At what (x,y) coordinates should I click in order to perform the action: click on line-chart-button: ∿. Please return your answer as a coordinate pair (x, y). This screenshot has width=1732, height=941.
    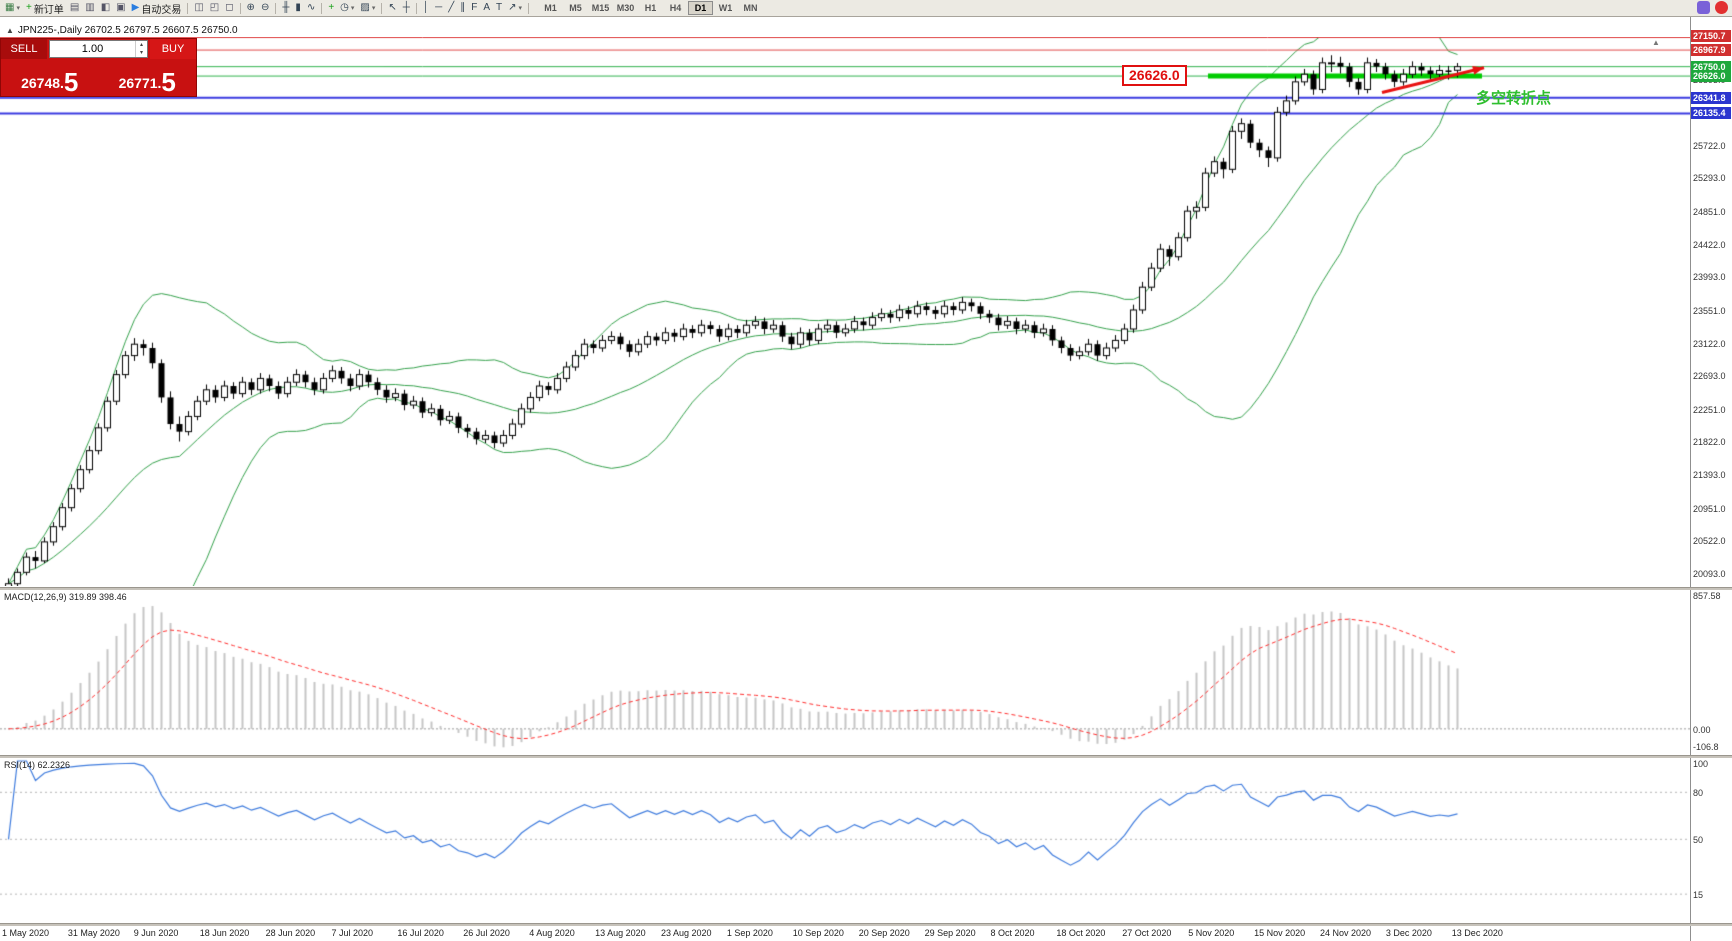
    Looking at the image, I should click on (311, 8).